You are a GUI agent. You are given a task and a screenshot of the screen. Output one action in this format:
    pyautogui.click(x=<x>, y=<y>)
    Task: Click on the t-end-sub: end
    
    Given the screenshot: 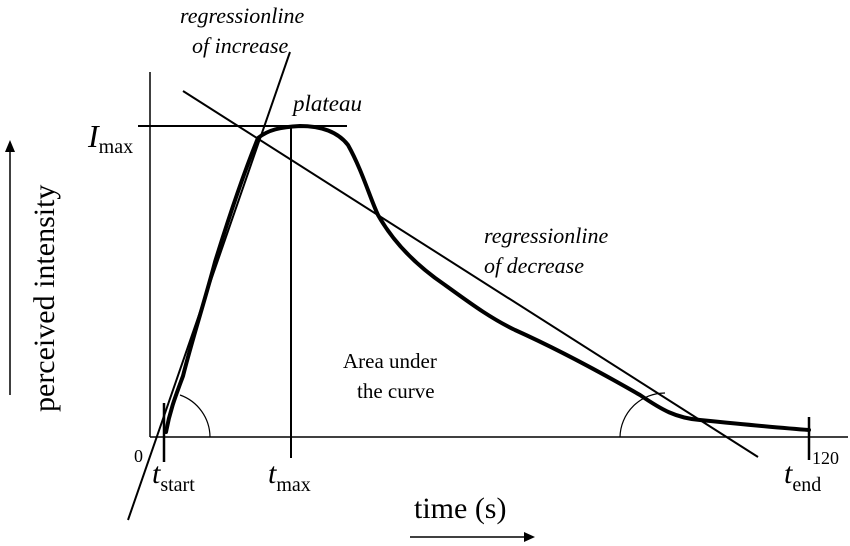 What is the action you would take?
    pyautogui.click(x=806, y=485)
    